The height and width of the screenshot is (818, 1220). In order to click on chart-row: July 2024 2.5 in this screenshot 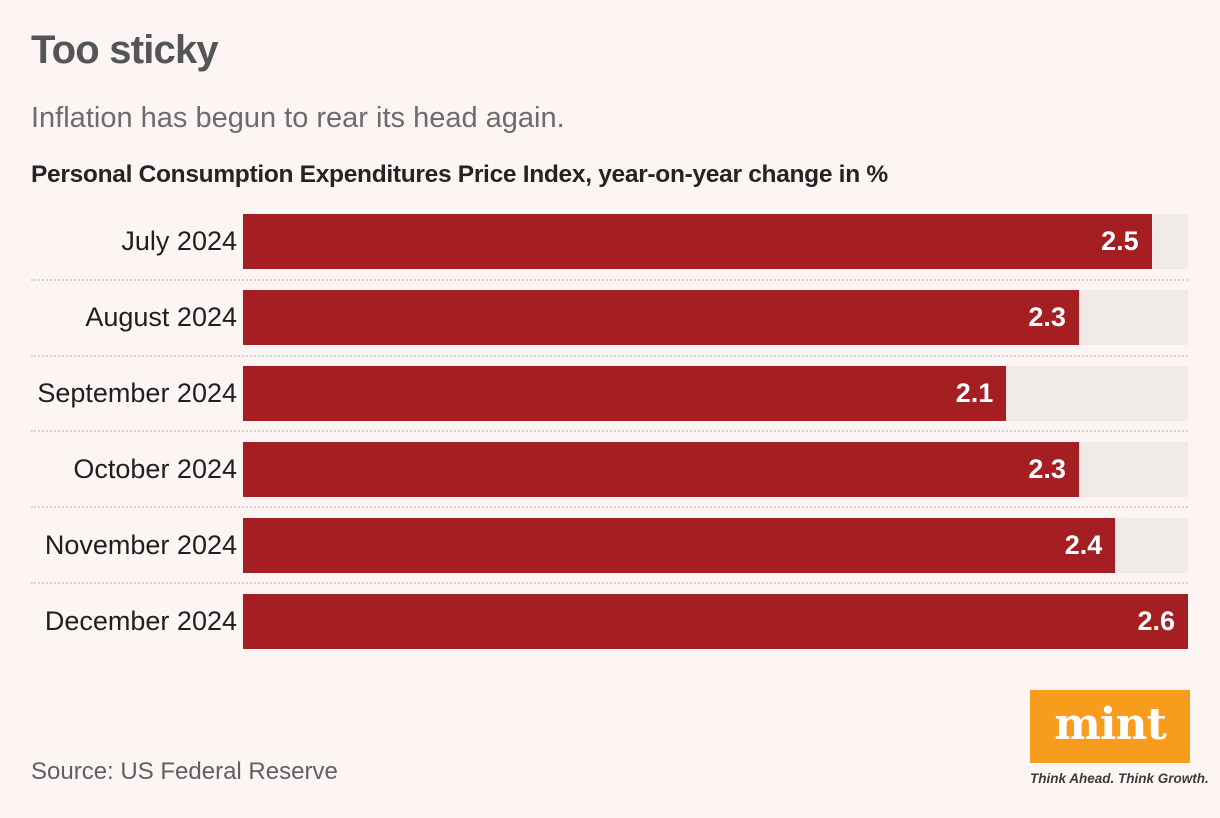, I will do `click(609, 243)`.